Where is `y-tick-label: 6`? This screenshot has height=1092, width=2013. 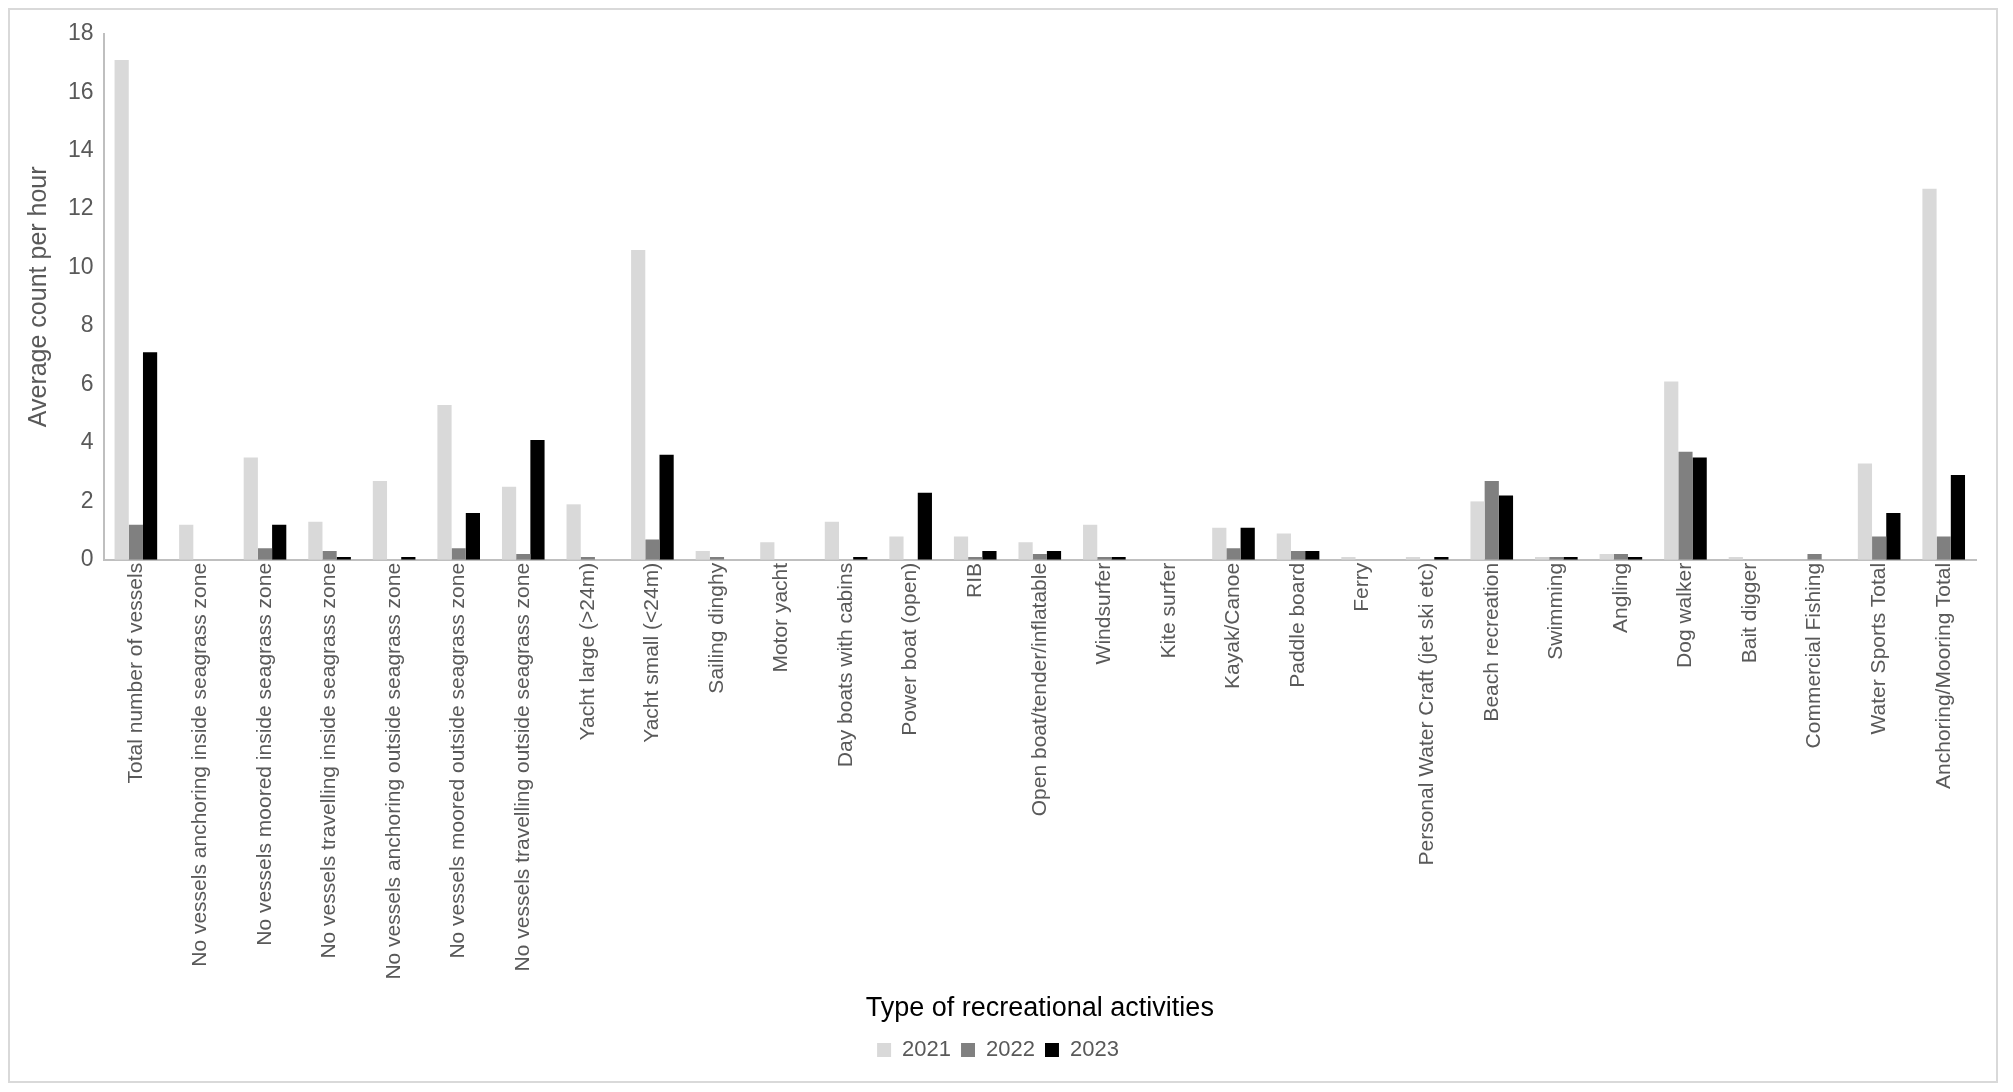 y-tick-label: 6 is located at coordinates (87, 382).